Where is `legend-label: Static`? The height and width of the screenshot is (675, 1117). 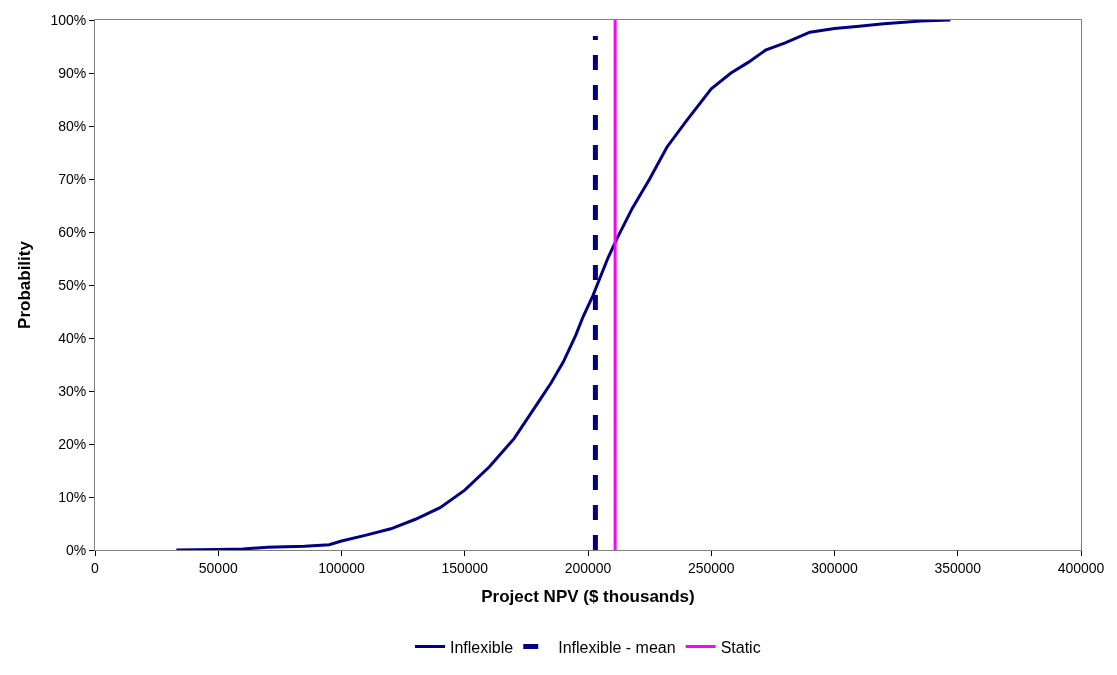 legend-label: Static is located at coordinates (740, 647).